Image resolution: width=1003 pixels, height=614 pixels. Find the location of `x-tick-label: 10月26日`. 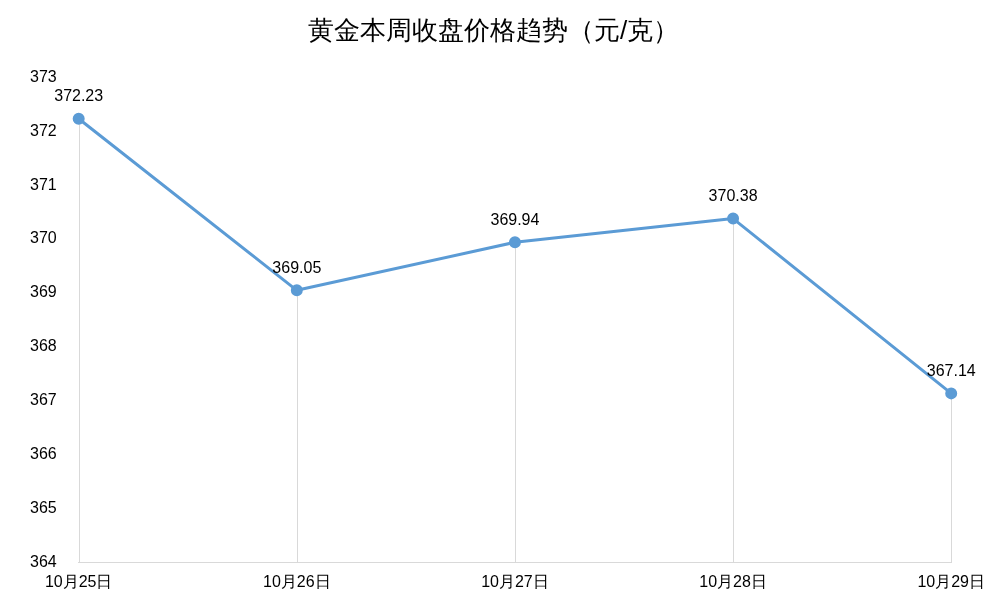

x-tick-label: 10月26日 is located at coordinates (297, 581).